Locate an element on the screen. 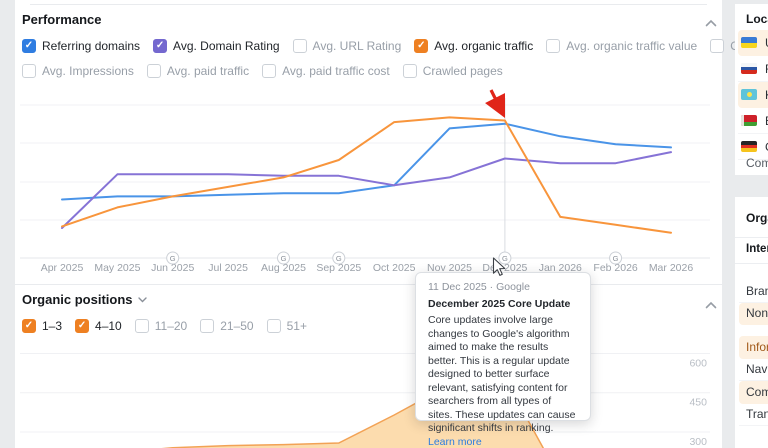 The height and width of the screenshot is (448, 768). intent-column-header: Intent is located at coordinates (757, 249).